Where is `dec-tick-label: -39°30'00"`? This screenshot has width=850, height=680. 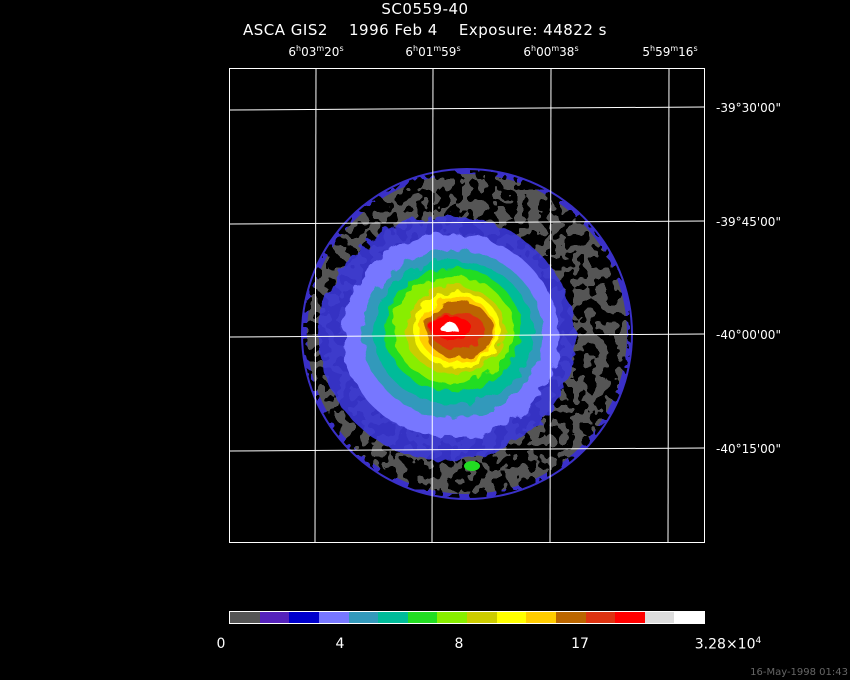 dec-tick-label: -39°30'00" is located at coordinates (748, 108).